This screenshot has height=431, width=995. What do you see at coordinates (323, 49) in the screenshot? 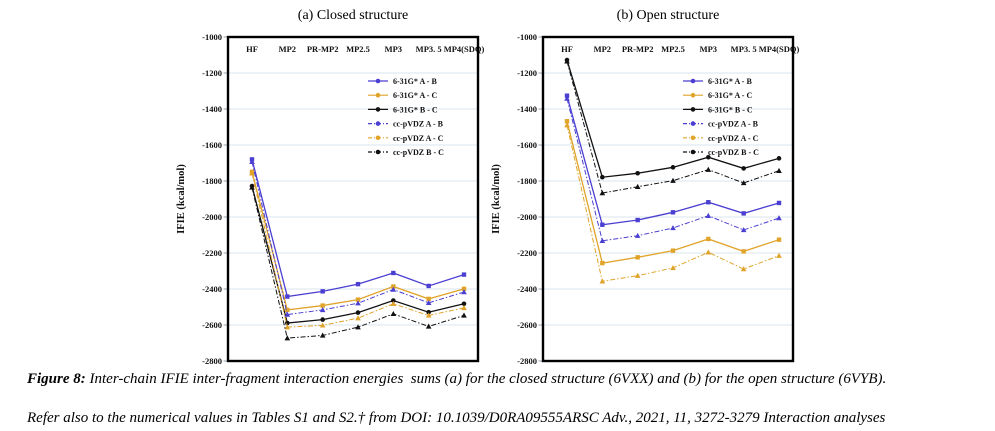
I see `x-axis-label: PR-MP2` at bounding box center [323, 49].